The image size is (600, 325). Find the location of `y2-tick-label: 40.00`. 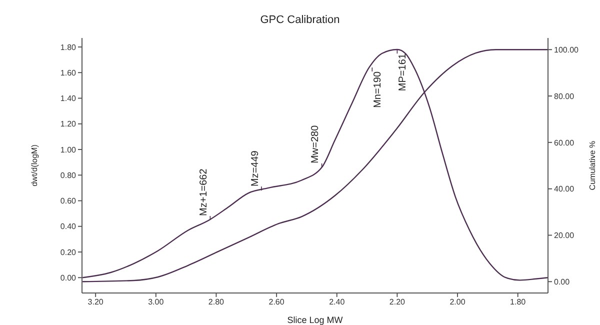

y2-tick-label: 40.00 is located at coordinates (564, 189).